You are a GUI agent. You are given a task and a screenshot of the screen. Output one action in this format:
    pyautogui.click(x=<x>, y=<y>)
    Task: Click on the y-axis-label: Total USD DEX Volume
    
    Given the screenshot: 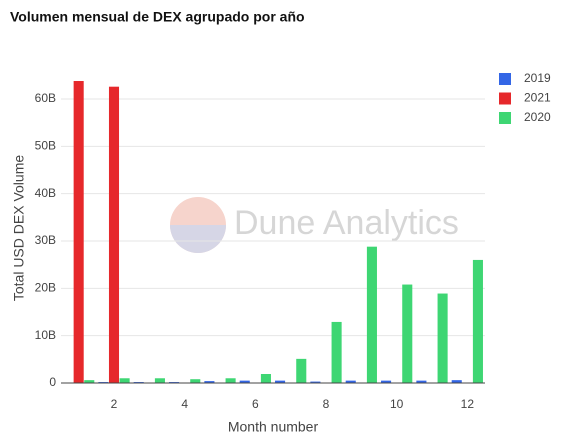 What is the action you would take?
    pyautogui.click(x=19, y=228)
    